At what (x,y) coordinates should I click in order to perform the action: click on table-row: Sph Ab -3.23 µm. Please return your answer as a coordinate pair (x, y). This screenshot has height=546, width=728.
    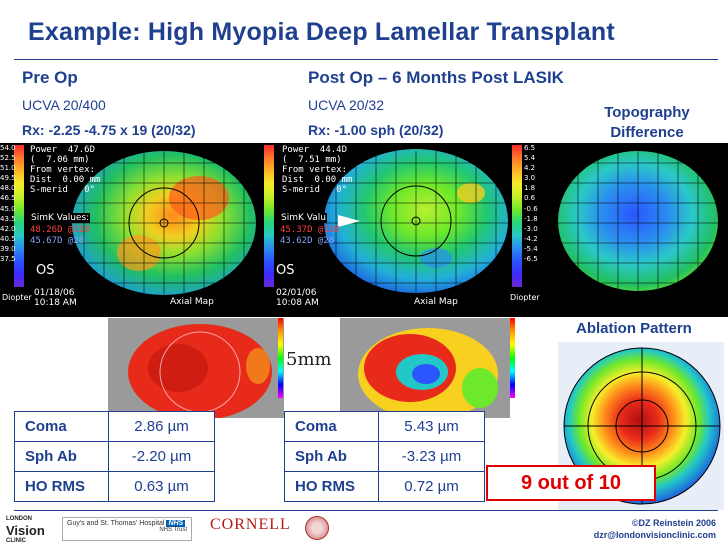
    Looking at the image, I should click on (384, 456).